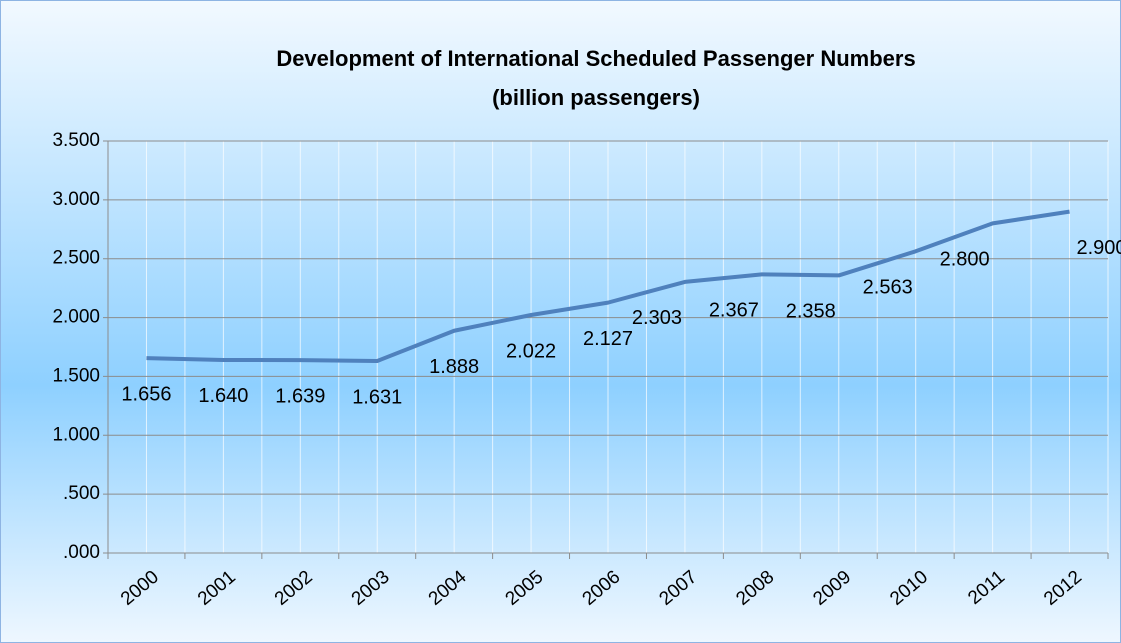 Image resolution: width=1121 pixels, height=643 pixels. Describe the element at coordinates (76, 258) in the screenshot. I see `y-tick-label: 2.500` at that location.